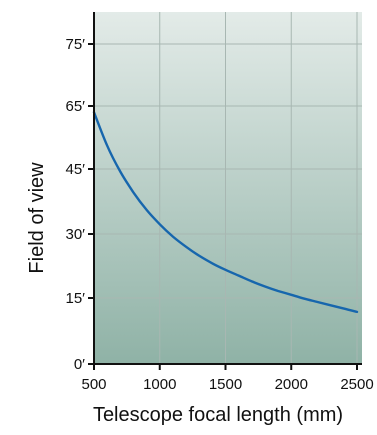 Image resolution: width=377 pixels, height=435 pixels. I want to click on y-tick-label: 65′, so click(76, 106).